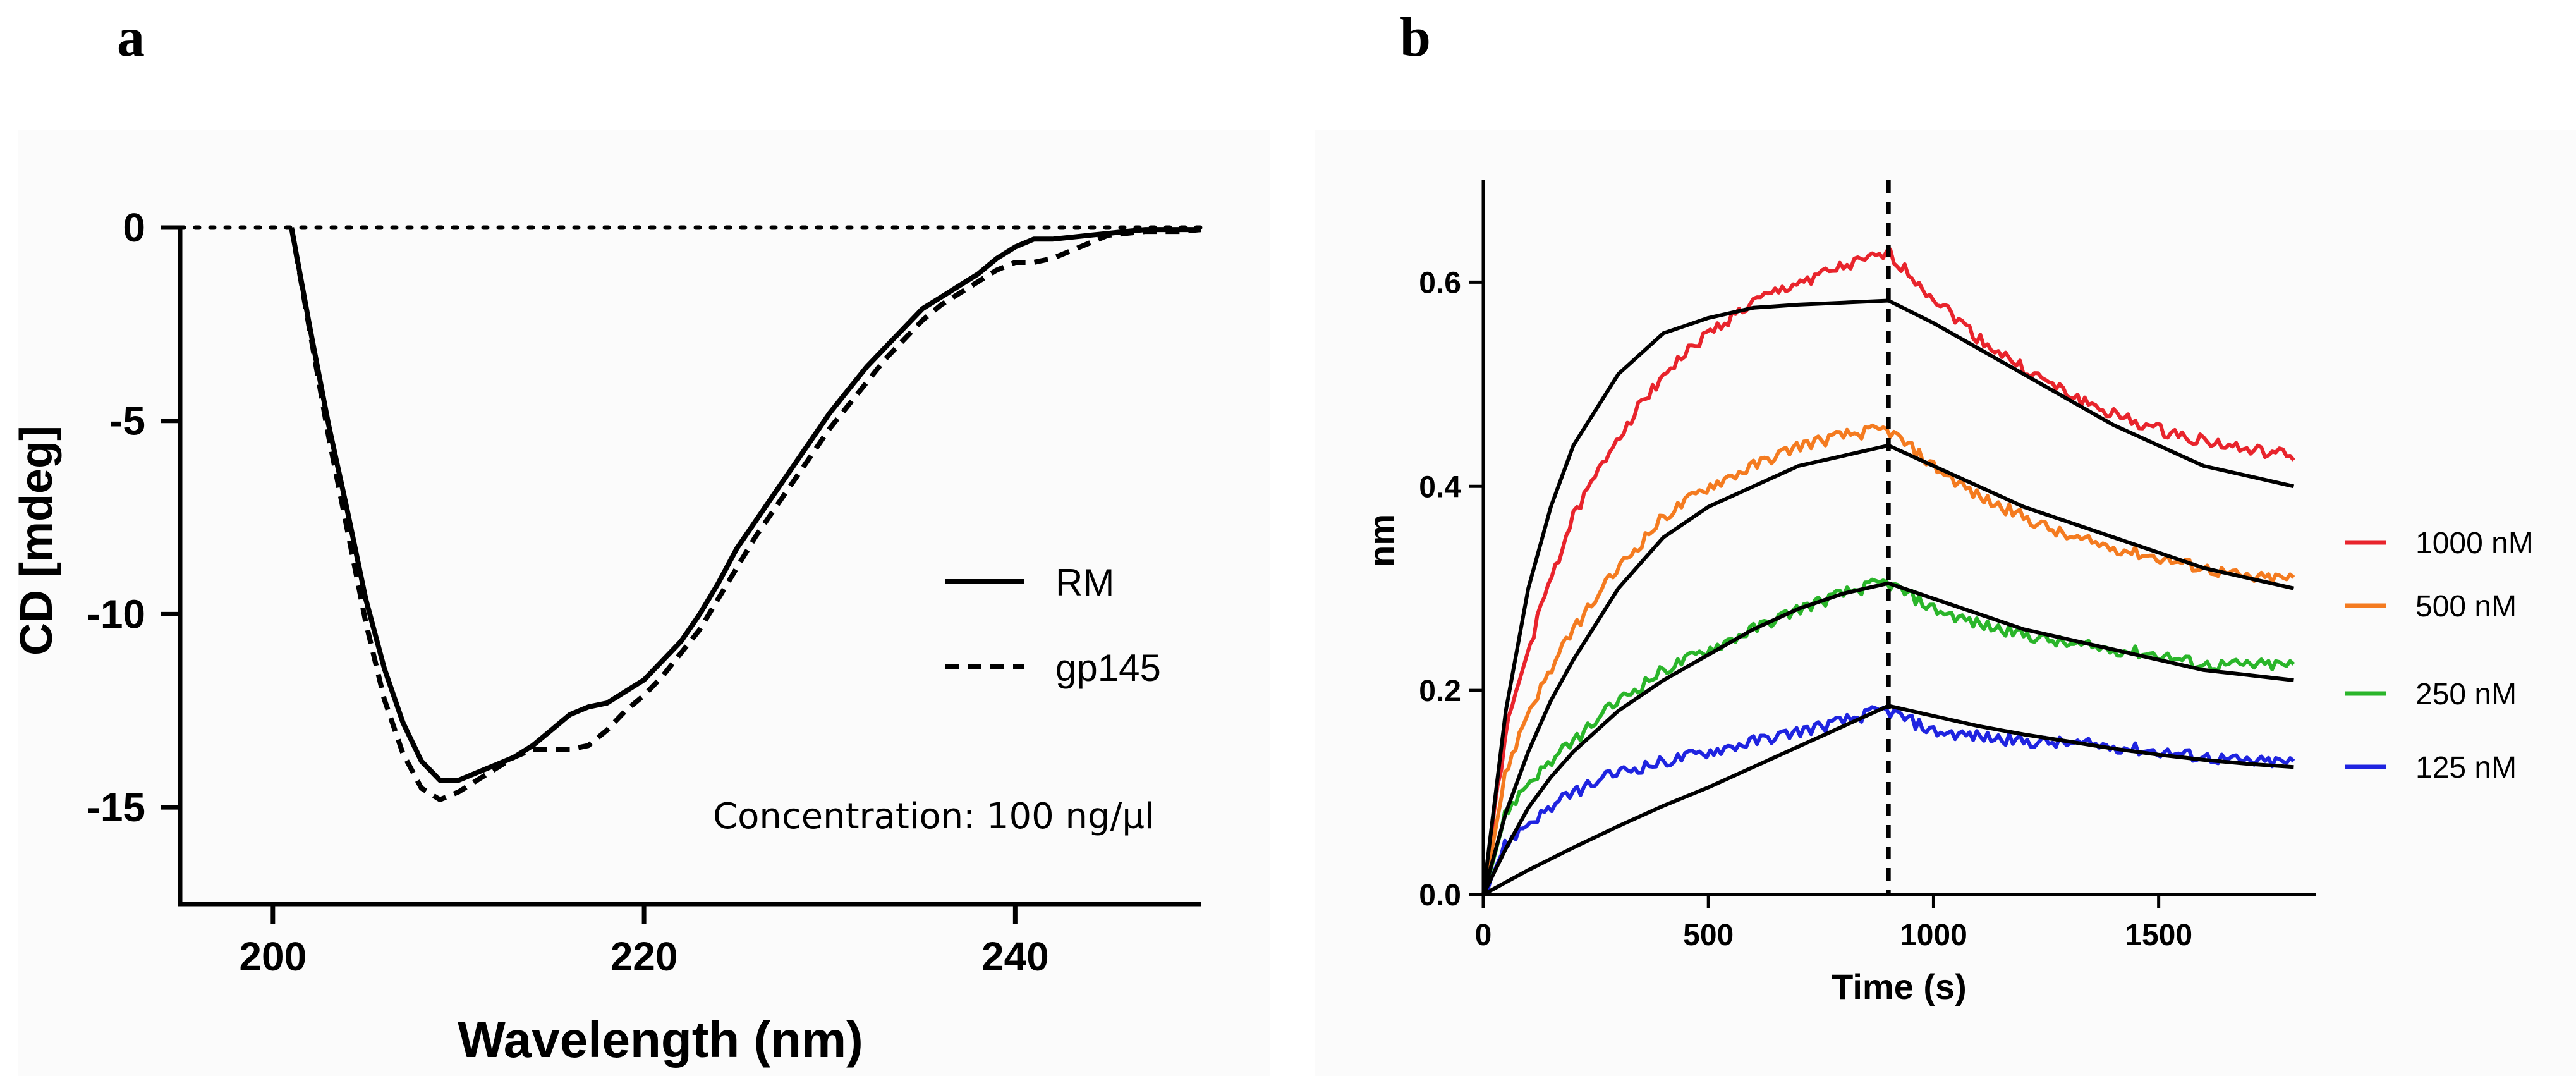 The width and height of the screenshot is (2576, 1076). I want to click on legend-gp145-label: gp145, so click(1108, 668).